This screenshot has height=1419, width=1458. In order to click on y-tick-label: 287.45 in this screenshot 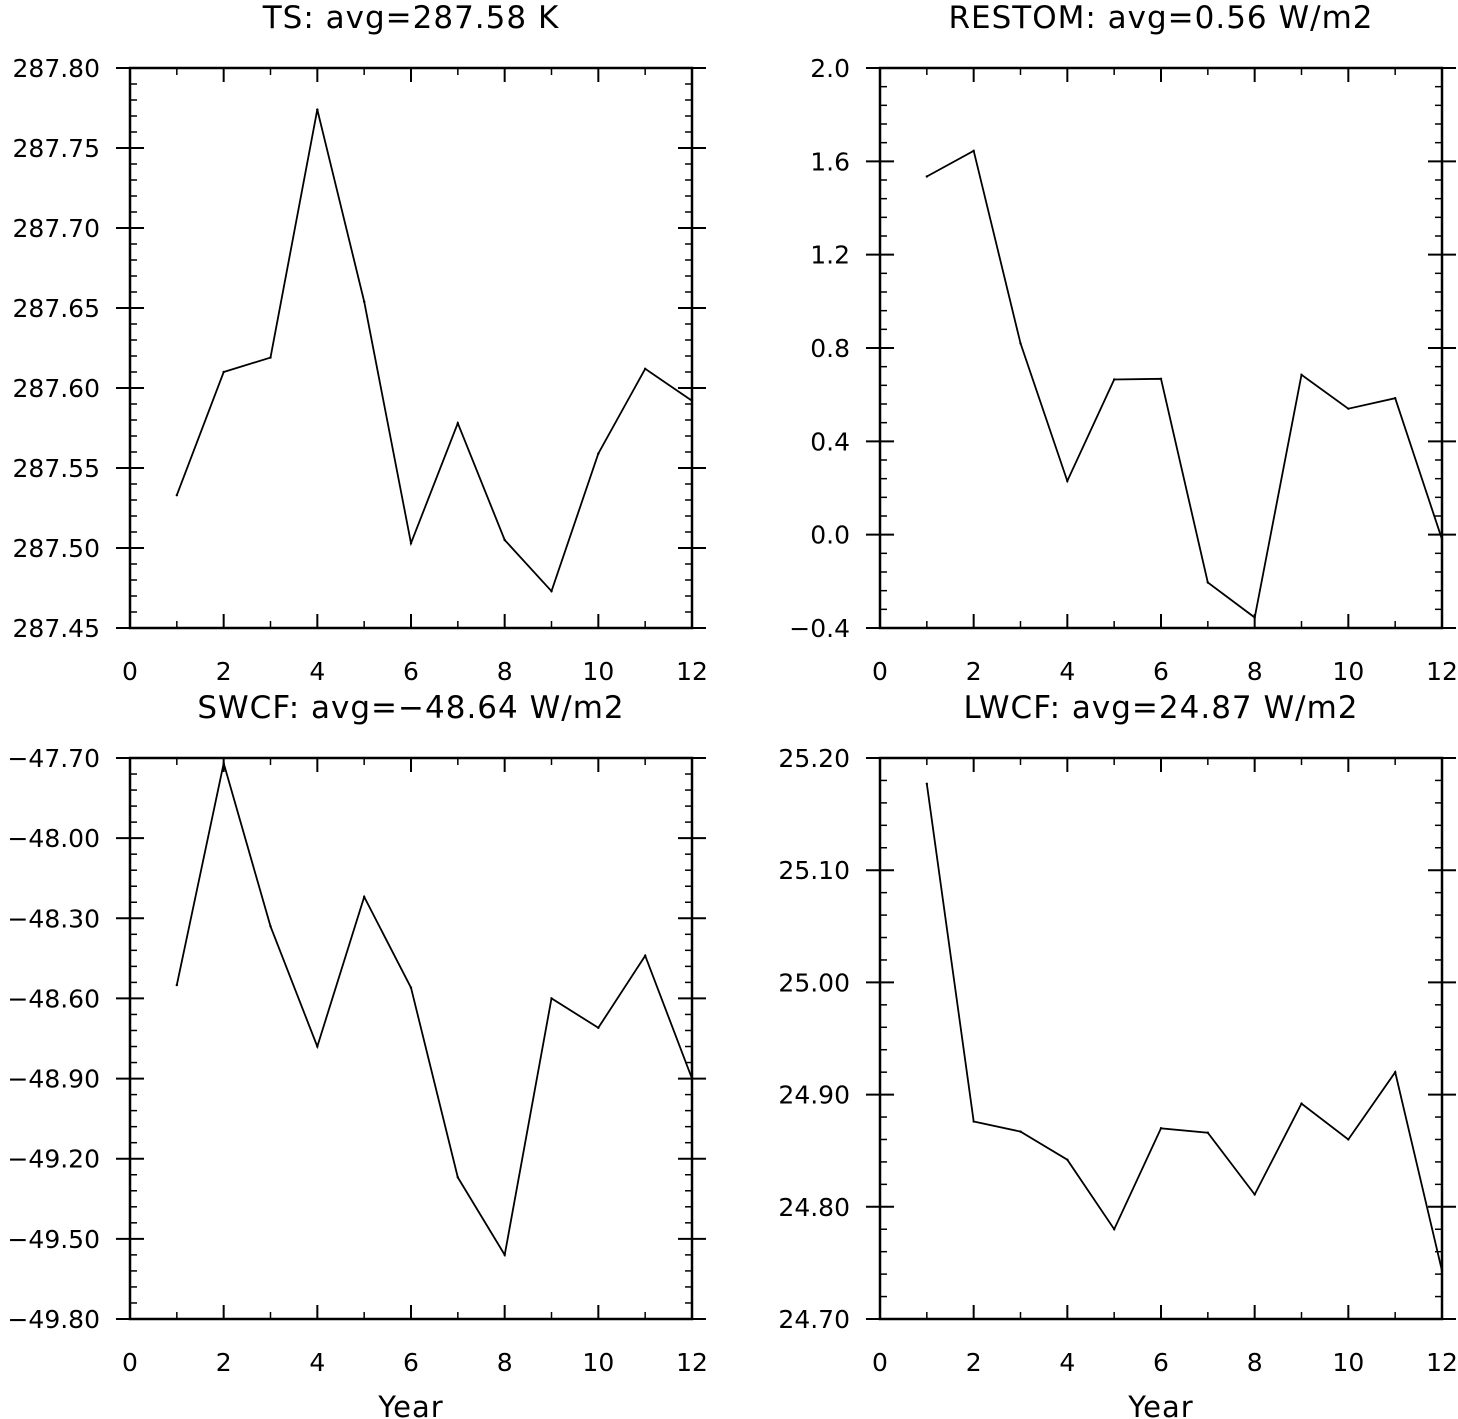, I will do `click(56, 628)`.